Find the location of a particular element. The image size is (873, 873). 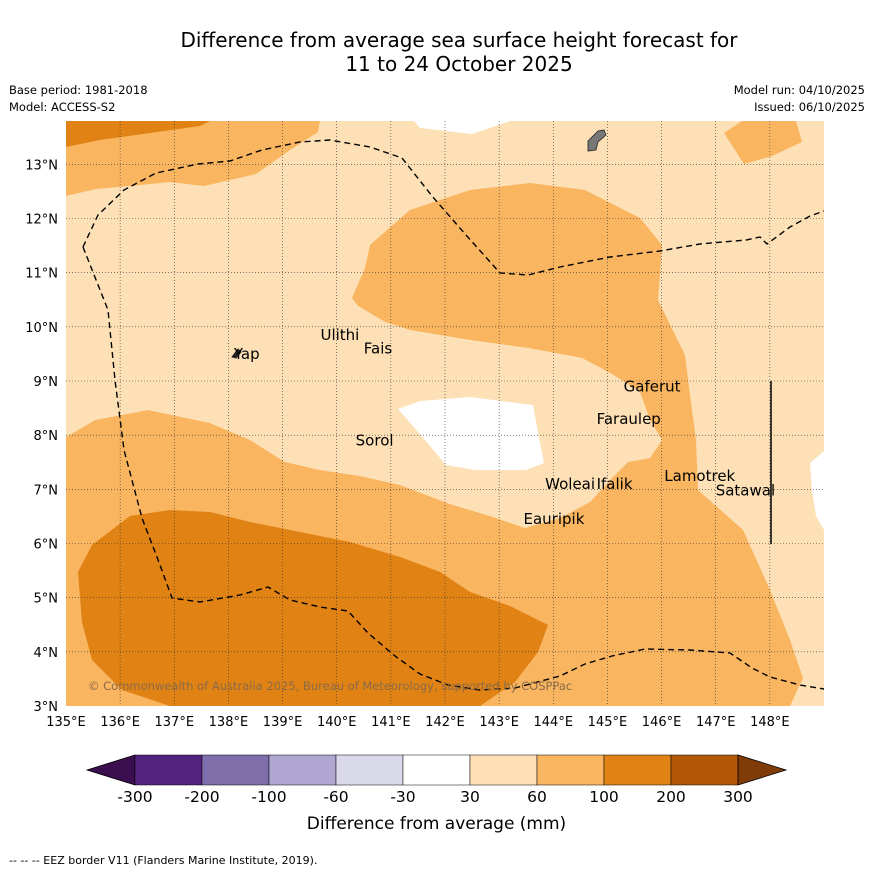

lon-tick-label: 139°E is located at coordinates (283, 722).